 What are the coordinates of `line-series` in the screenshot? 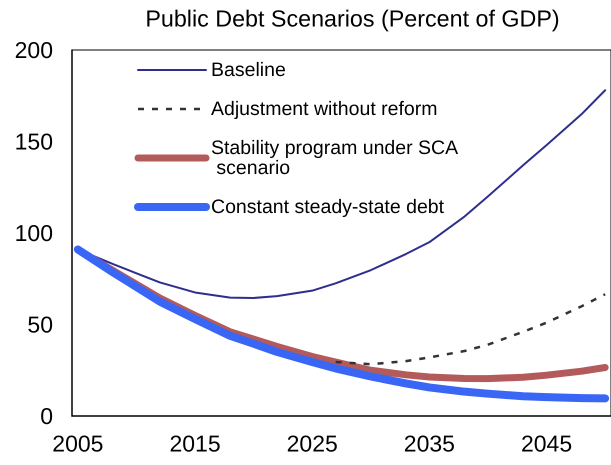 It's located at (470, 329).